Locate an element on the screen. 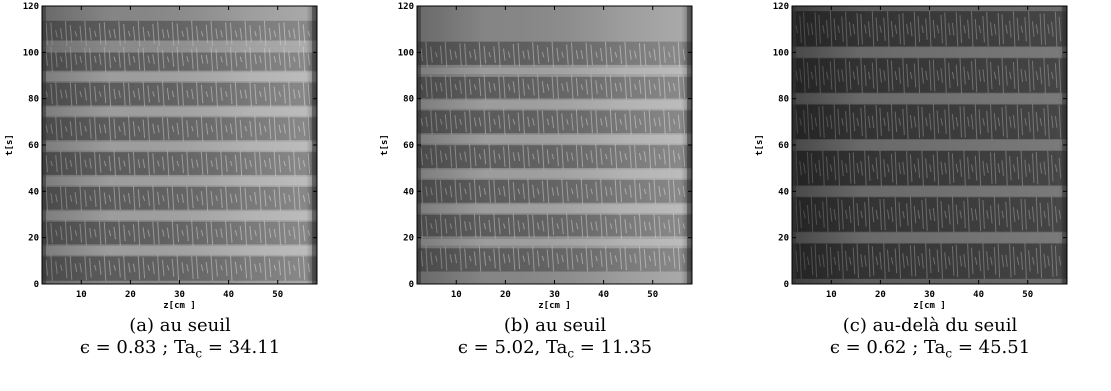  caption-b-line1: (b) au seuil is located at coordinates (555, 325).